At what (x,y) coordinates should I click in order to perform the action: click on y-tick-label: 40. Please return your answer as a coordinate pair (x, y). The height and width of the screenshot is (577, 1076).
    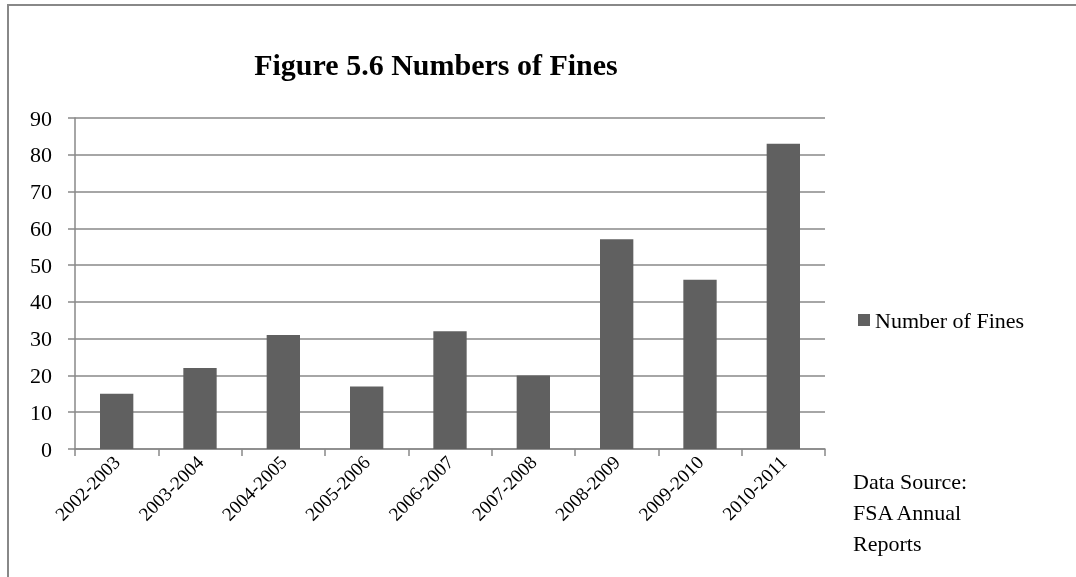
    Looking at the image, I should click on (41, 302).